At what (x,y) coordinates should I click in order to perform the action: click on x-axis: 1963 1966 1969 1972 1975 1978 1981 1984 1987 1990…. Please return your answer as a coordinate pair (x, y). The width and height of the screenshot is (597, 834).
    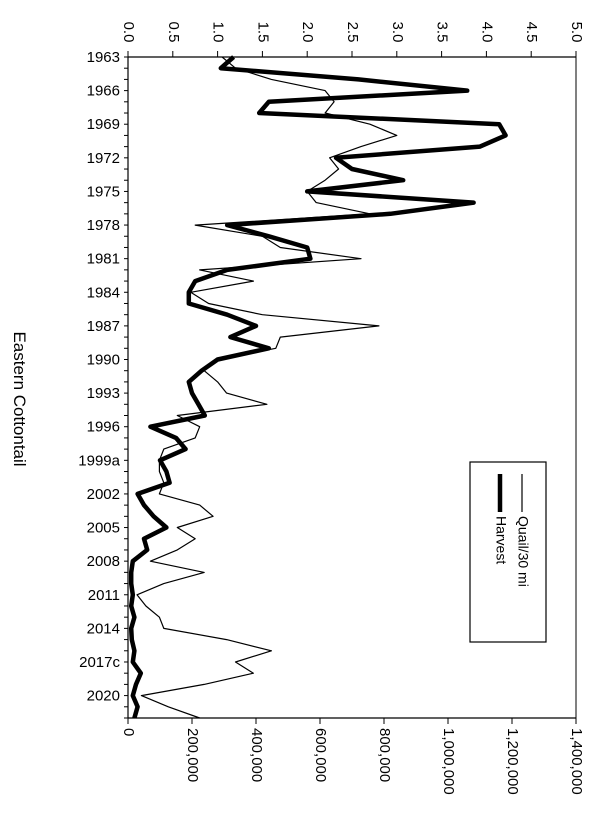
    Looking at the image, I should click on (103, 384).